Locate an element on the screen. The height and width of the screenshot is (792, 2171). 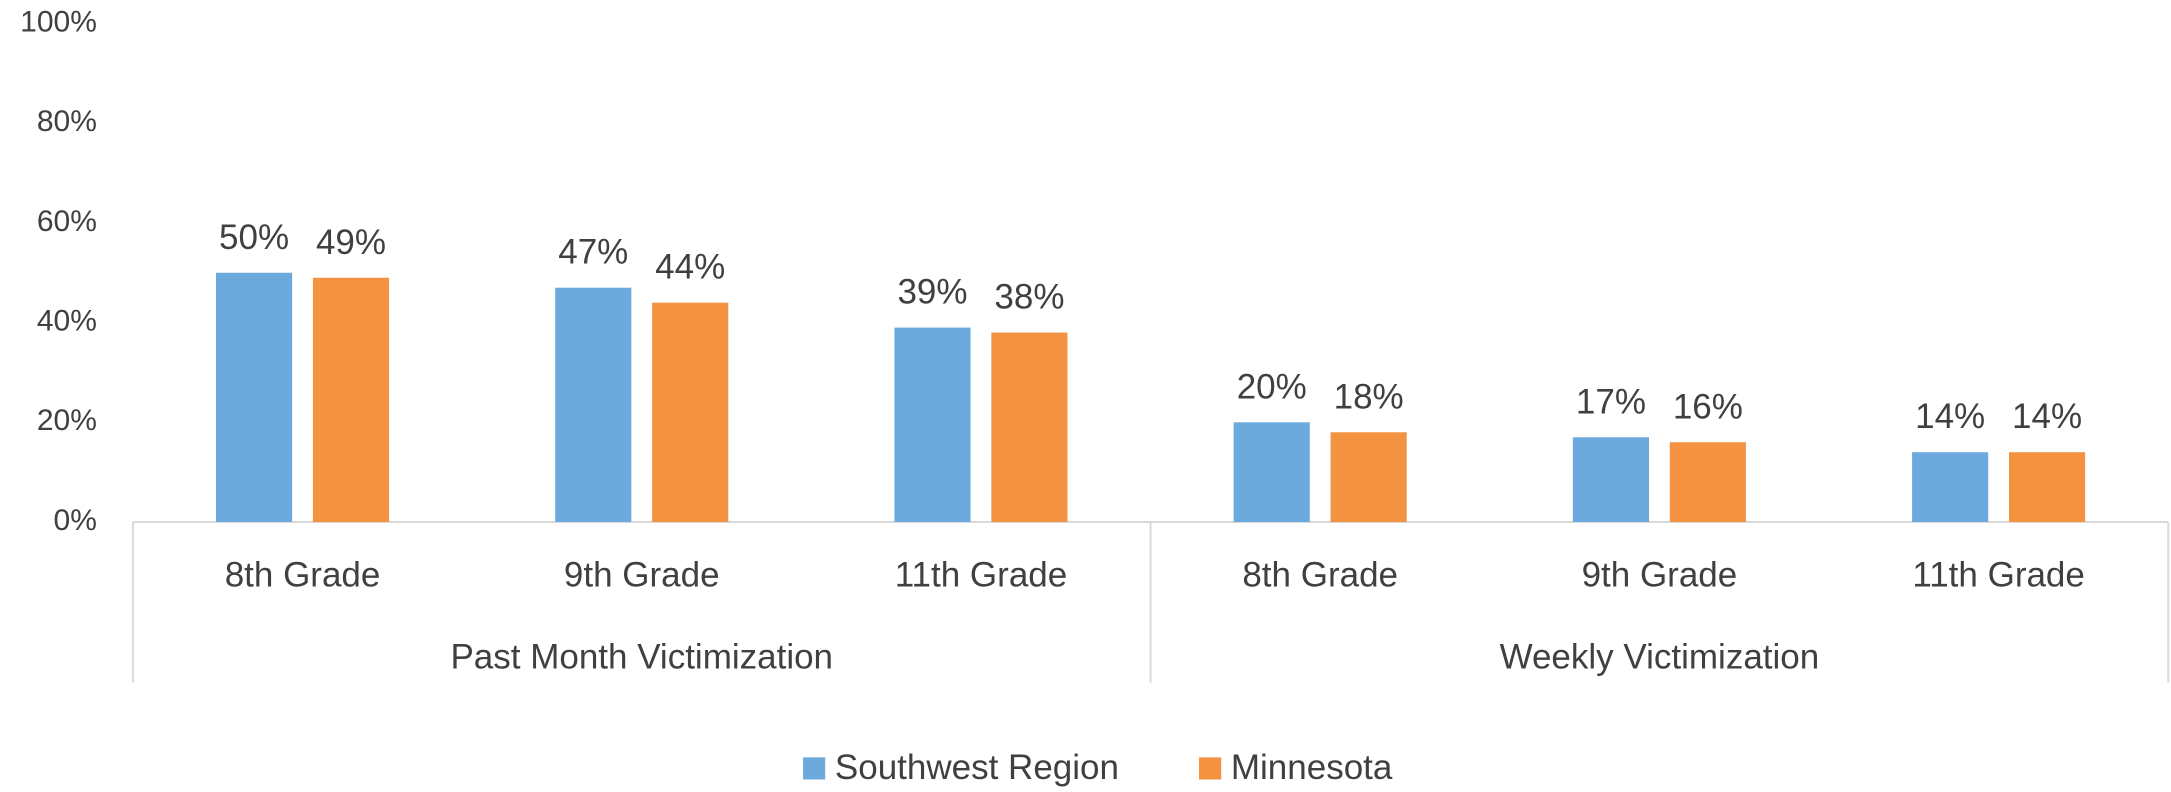
value-label: 39% is located at coordinates (932, 292).